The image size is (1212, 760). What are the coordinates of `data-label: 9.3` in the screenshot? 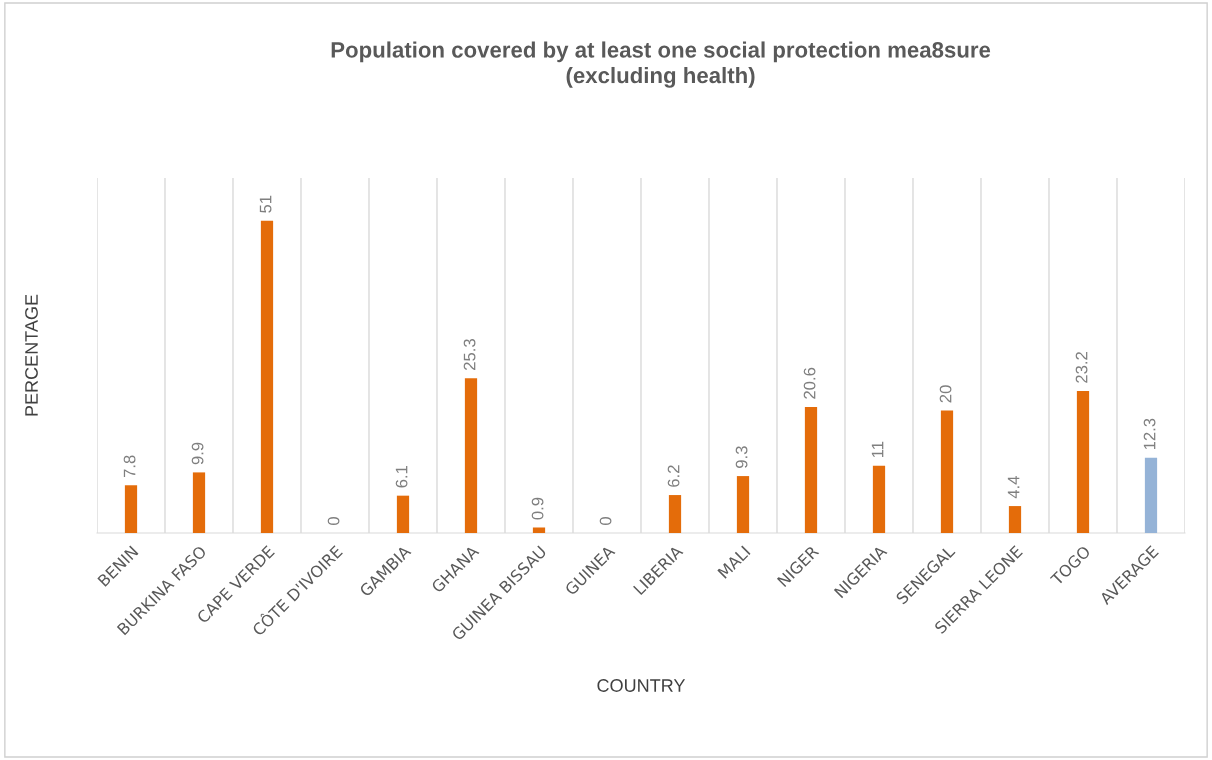 It's located at (741, 457).